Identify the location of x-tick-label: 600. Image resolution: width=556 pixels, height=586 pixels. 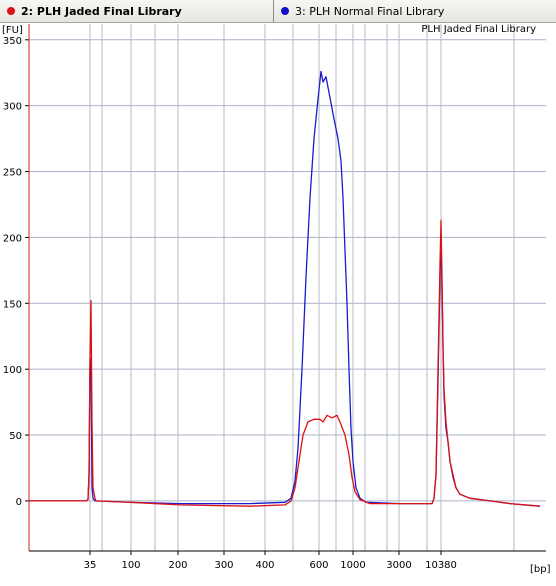
(318, 565).